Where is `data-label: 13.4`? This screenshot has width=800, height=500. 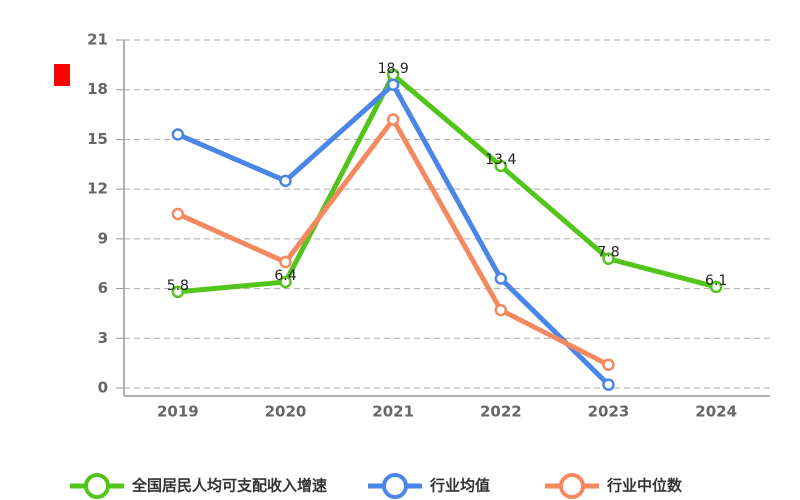 data-label: 13.4 is located at coordinates (500, 160).